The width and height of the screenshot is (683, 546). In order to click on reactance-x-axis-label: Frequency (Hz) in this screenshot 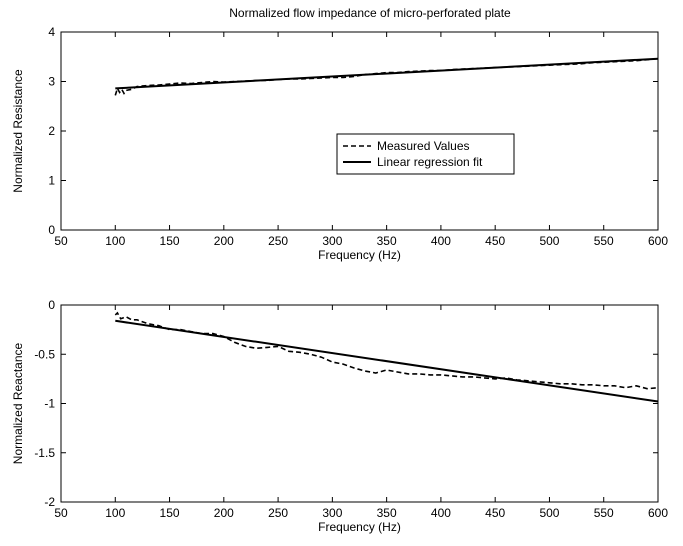, I will do `click(359, 527)`.